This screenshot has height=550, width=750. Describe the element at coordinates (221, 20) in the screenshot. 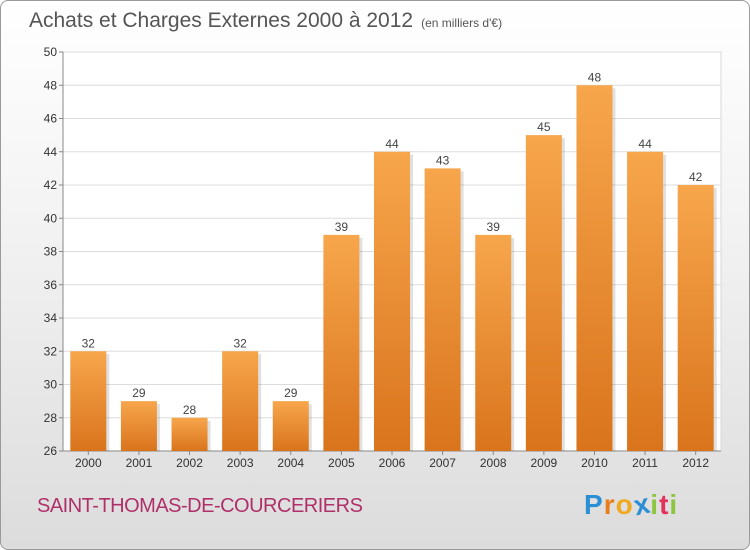

I see `title-text: Achats et Charges Externes 2000 à 2012` at that location.